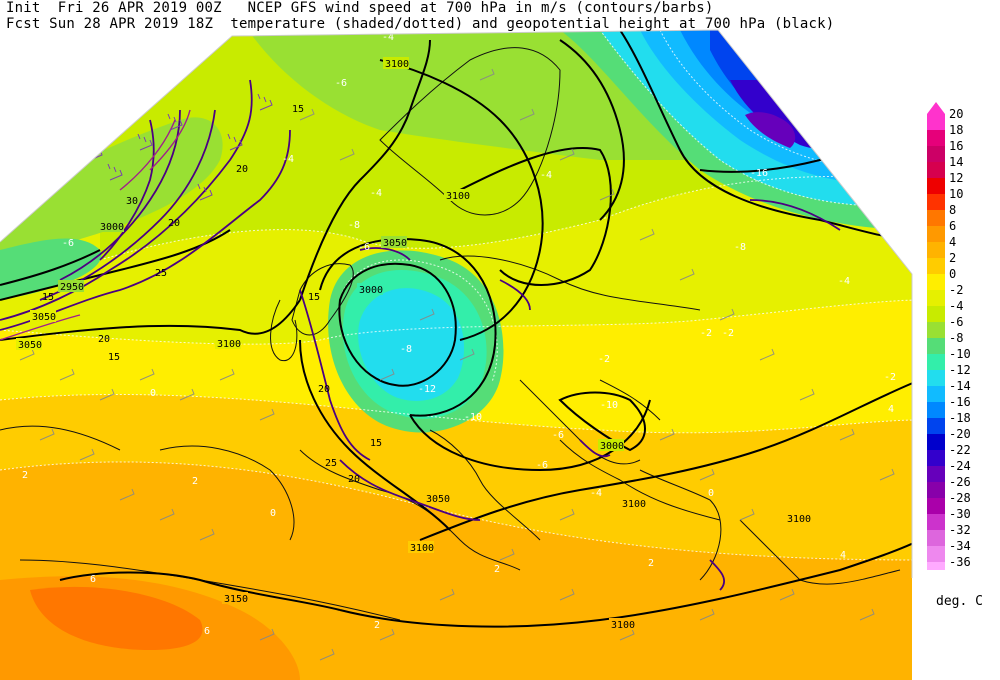 Image resolution: width=1000 pixels, height=680 pixels. Describe the element at coordinates (960, 450) in the screenshot. I see `legend-label: -22` at that location.